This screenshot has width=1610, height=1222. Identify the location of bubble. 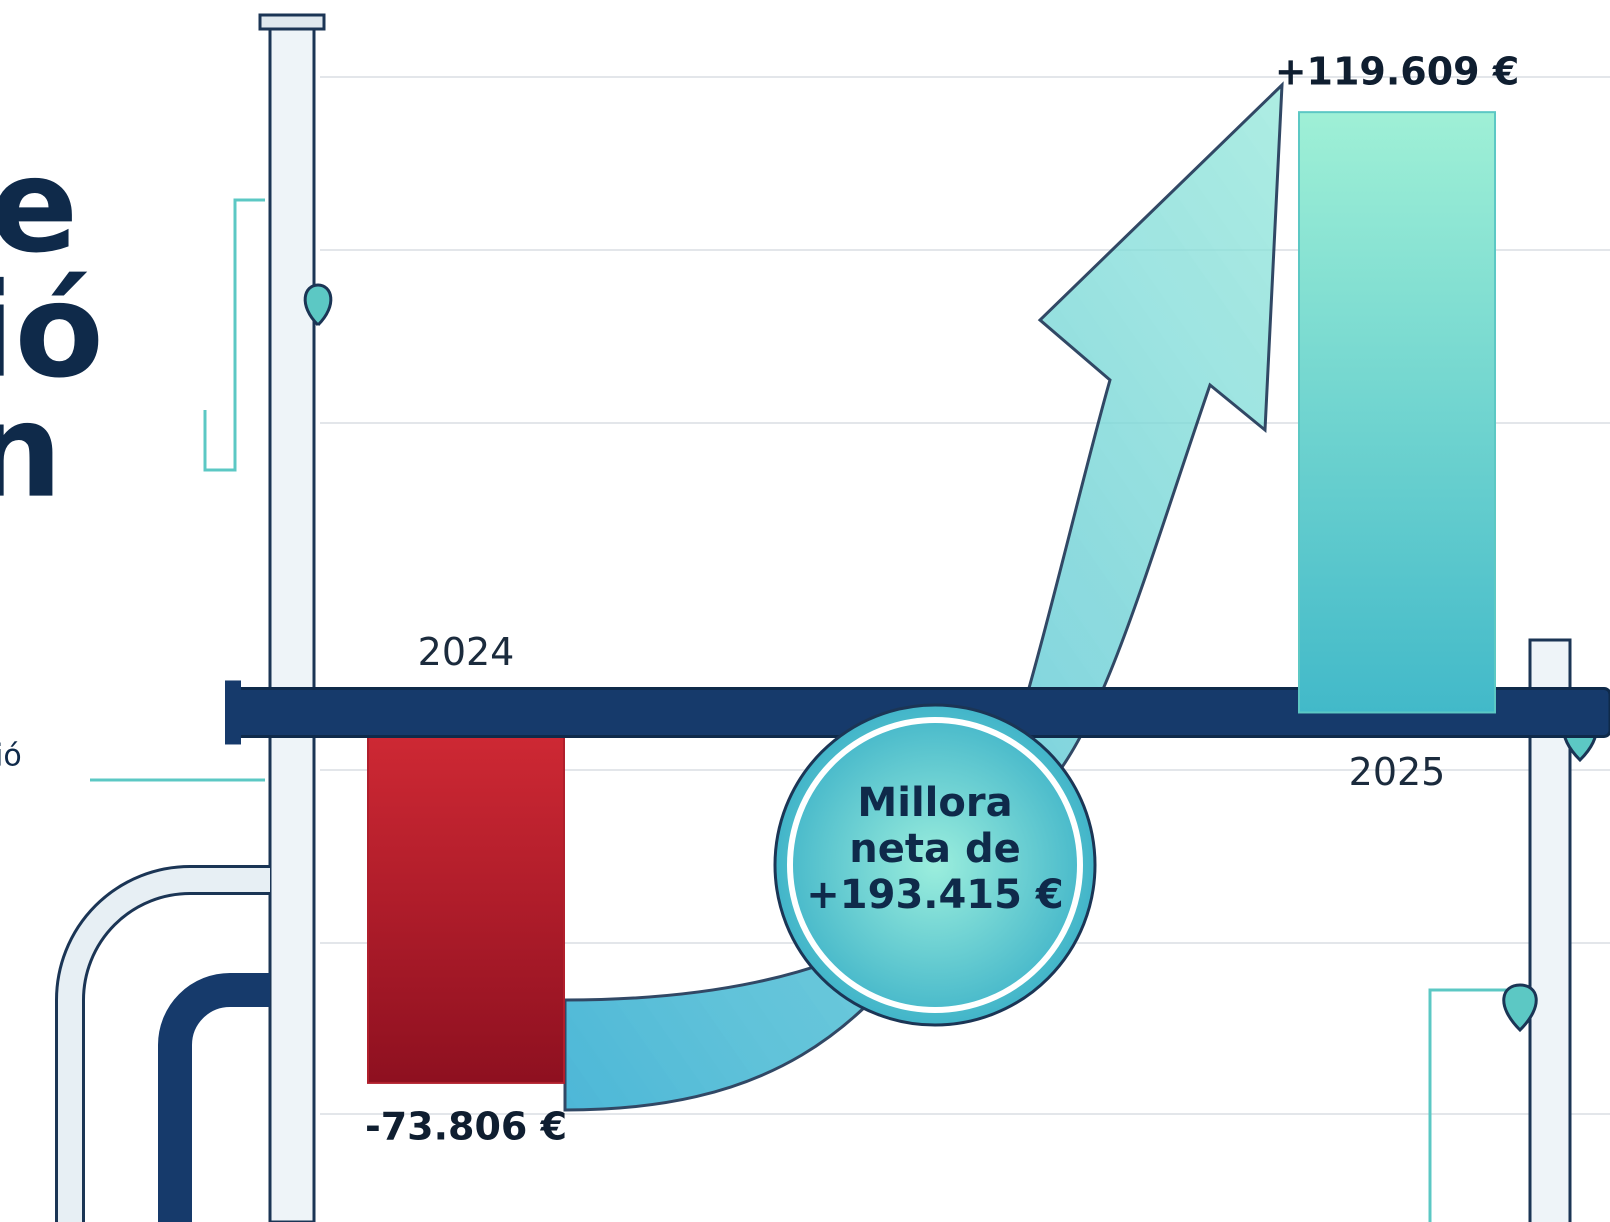
(935, 865).